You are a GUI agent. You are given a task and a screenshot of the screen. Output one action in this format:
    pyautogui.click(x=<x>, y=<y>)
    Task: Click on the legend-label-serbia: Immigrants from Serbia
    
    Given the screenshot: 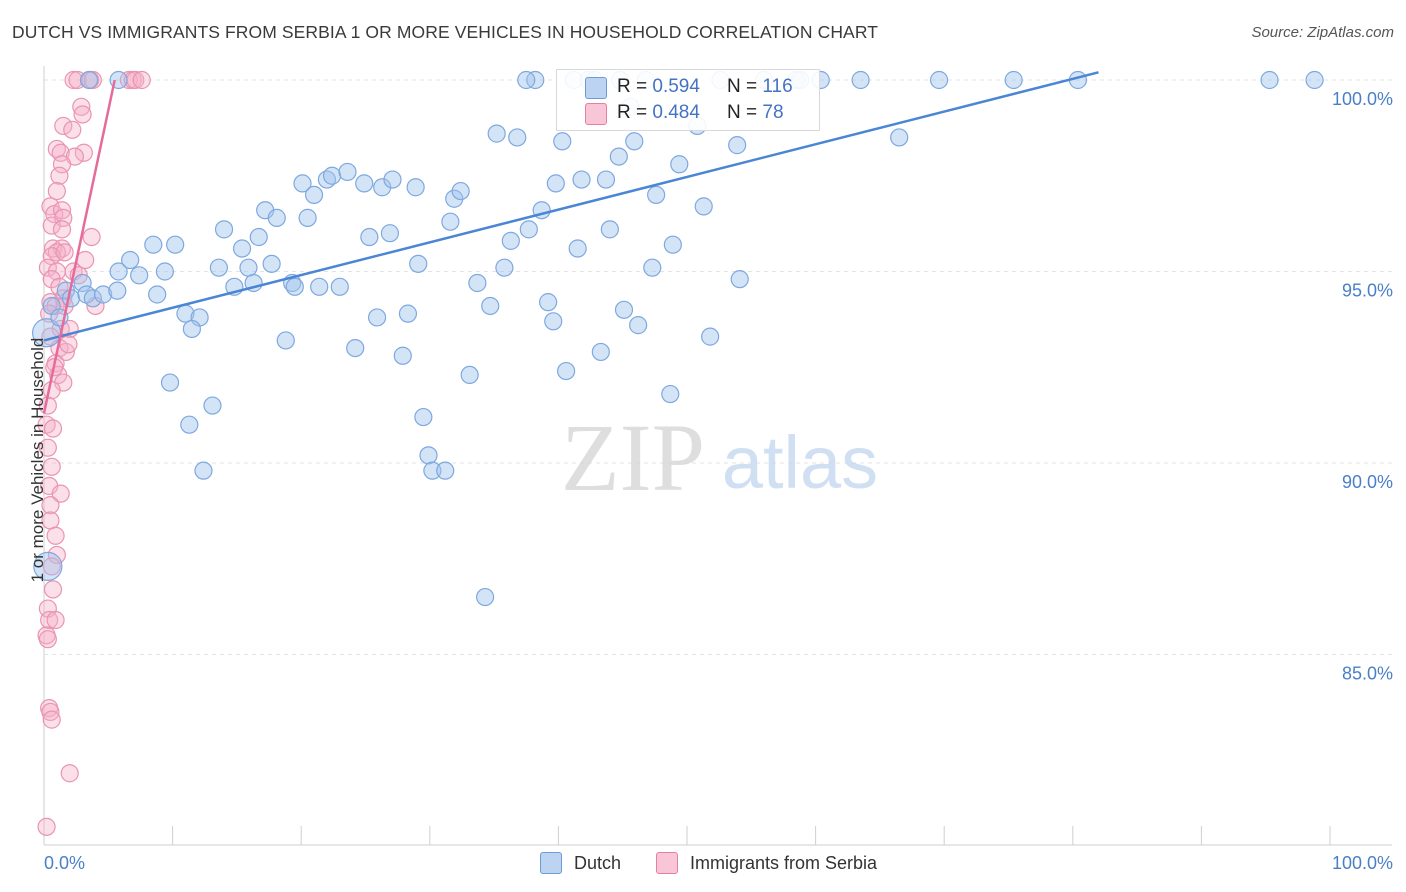 What is the action you would take?
    pyautogui.click(x=784, y=862)
    